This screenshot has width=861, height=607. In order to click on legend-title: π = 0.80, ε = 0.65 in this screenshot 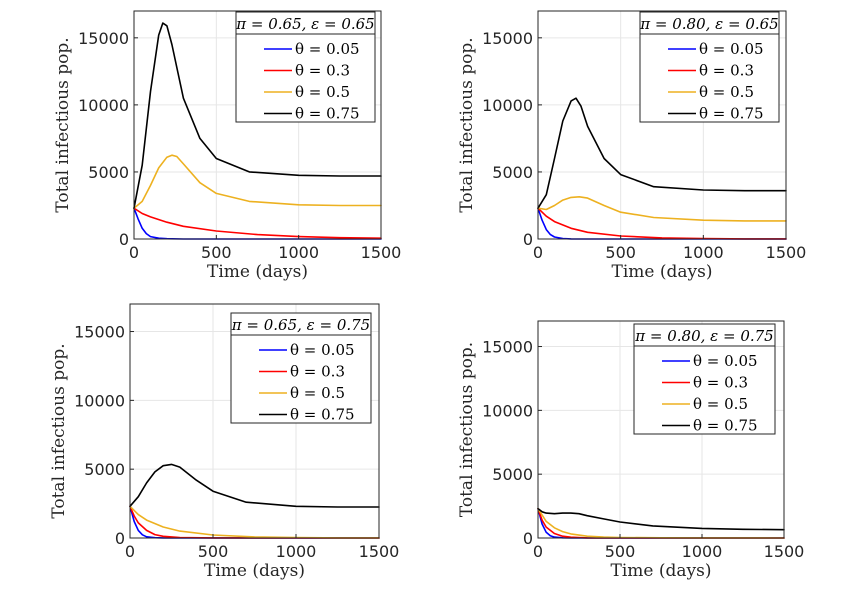, I will do `click(708, 24)`.